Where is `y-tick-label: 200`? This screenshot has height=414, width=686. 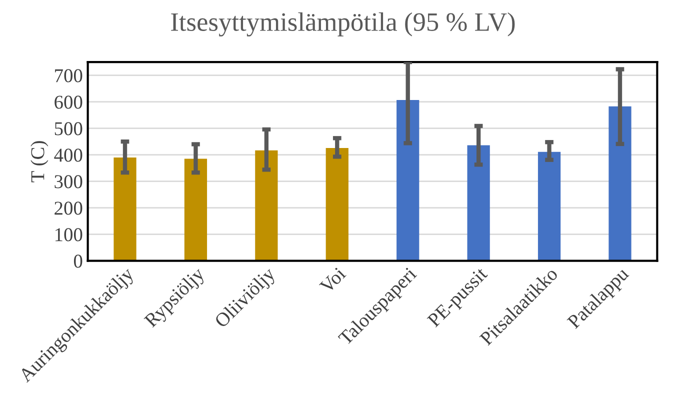 y-tick-label: 200 is located at coordinates (68, 208).